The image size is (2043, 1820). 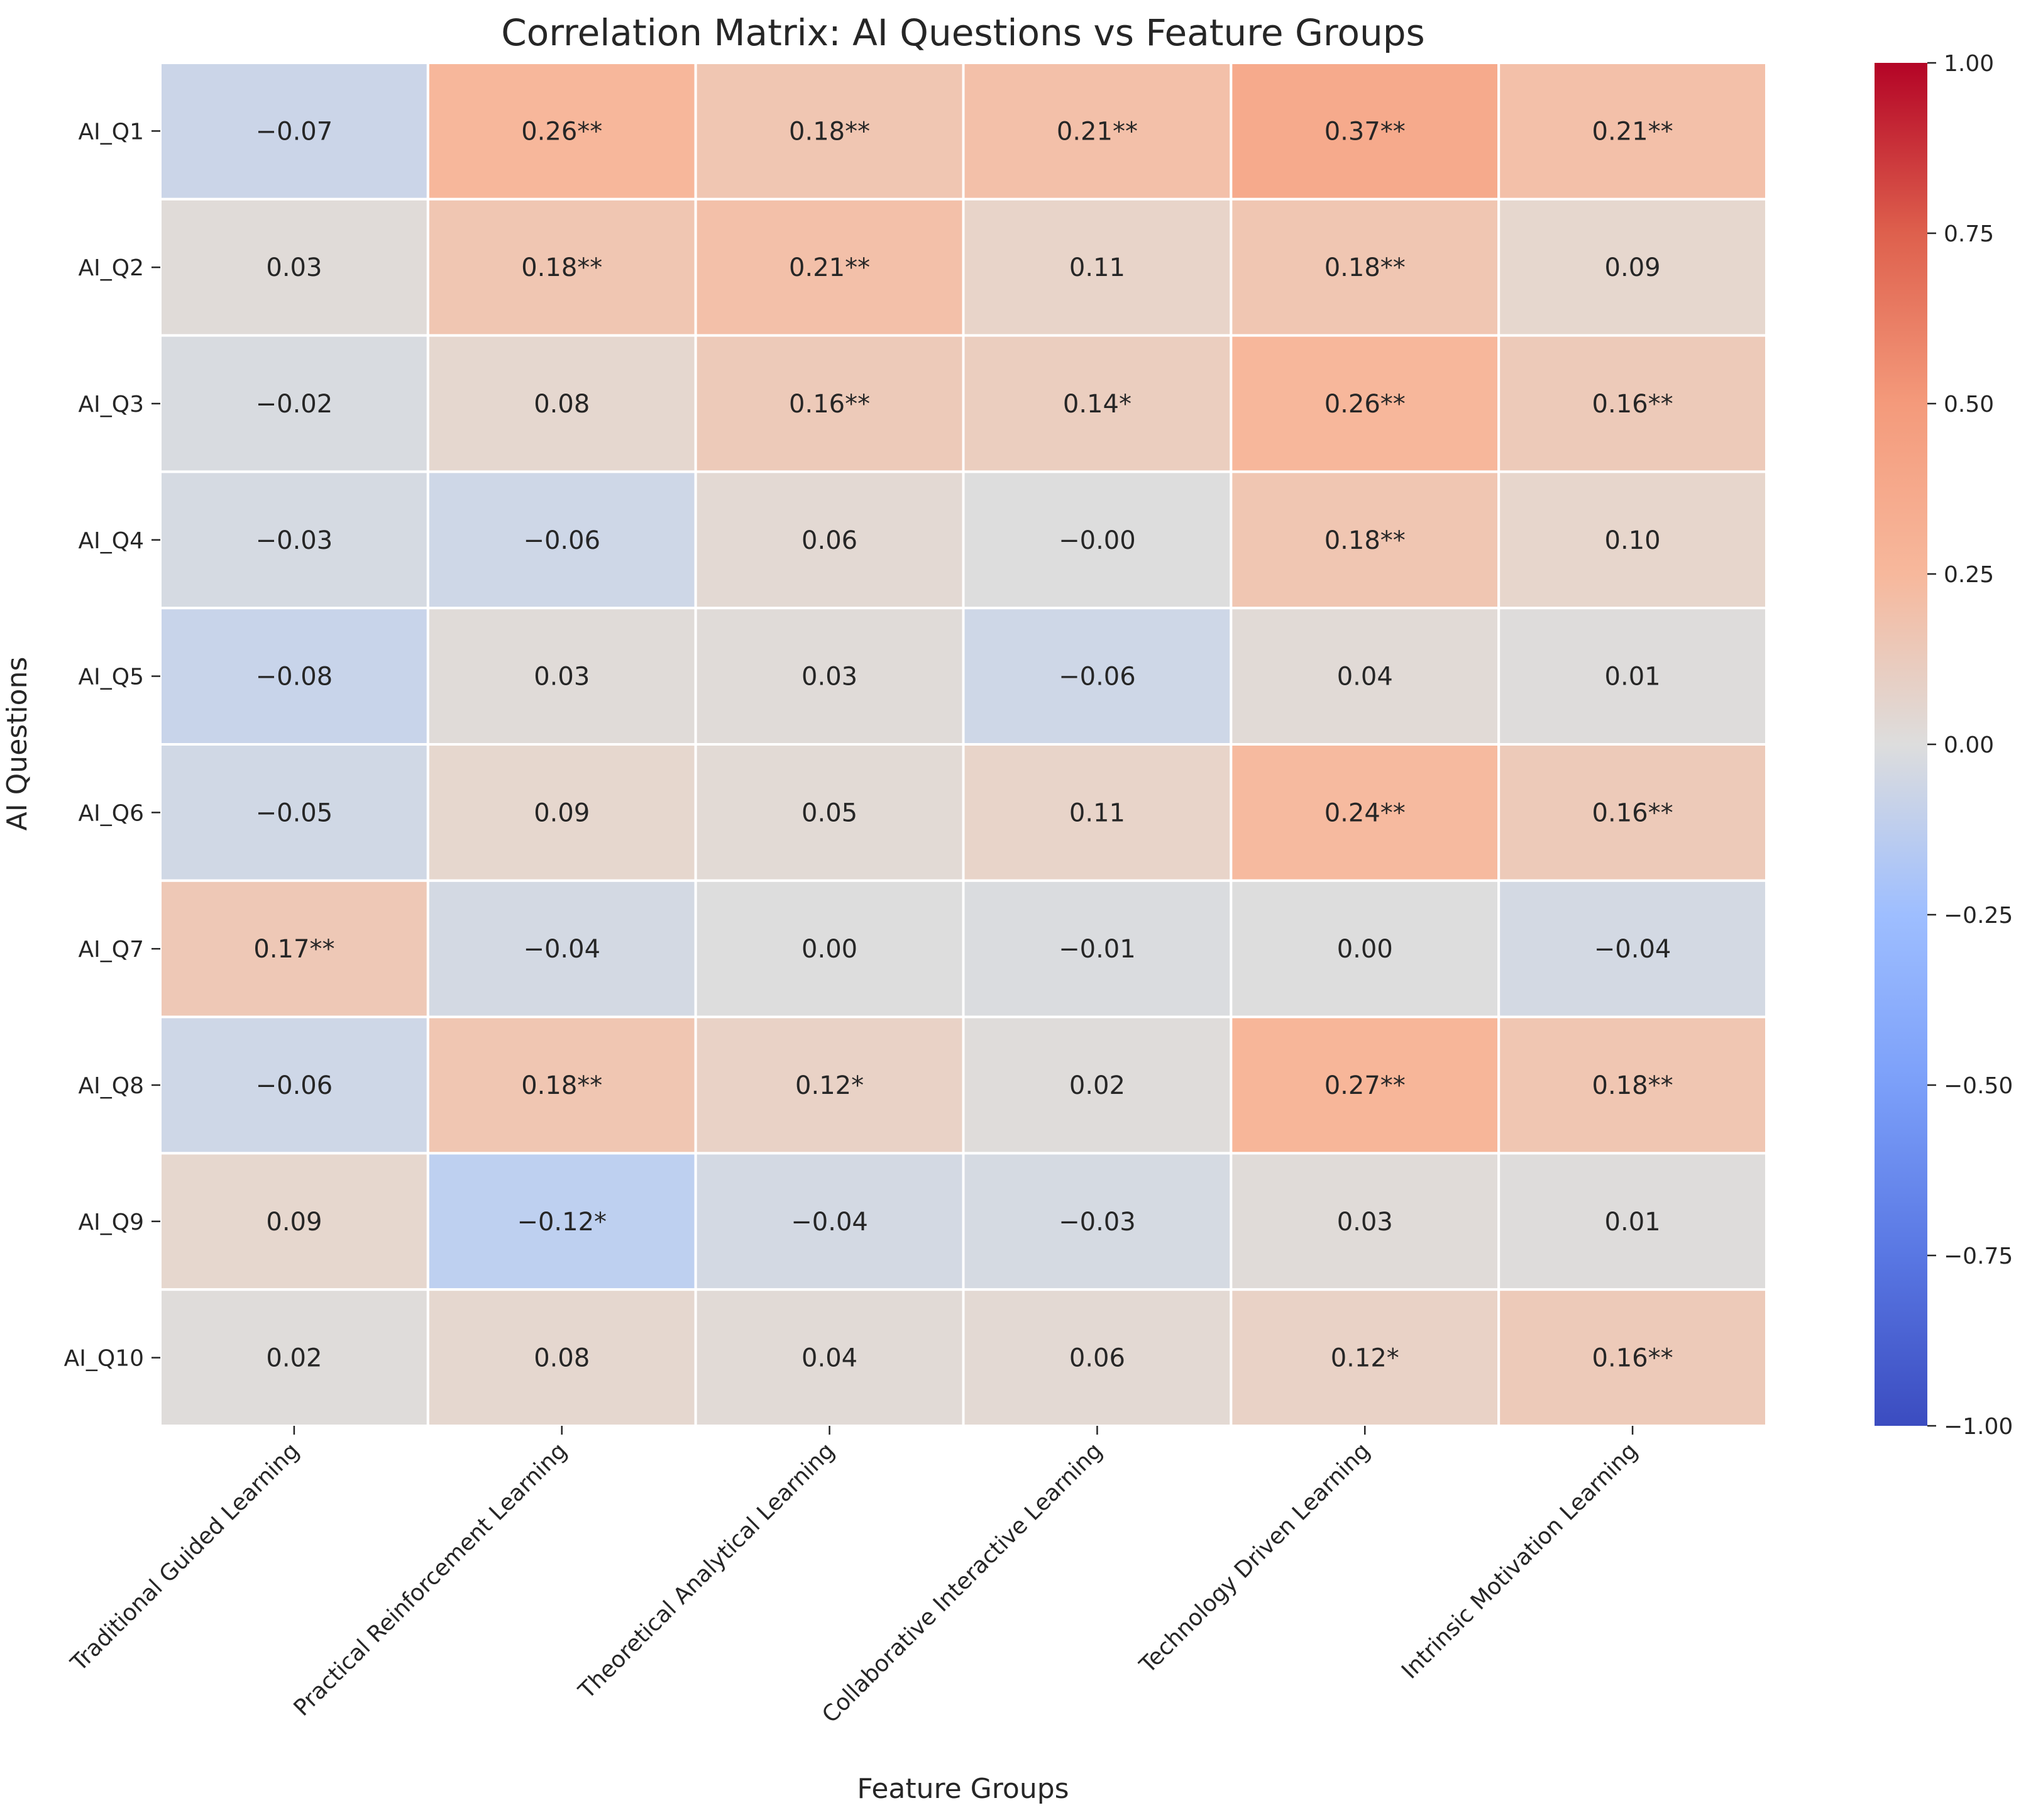 I want to click on cell-value-label: 0.05, so click(x=829, y=812).